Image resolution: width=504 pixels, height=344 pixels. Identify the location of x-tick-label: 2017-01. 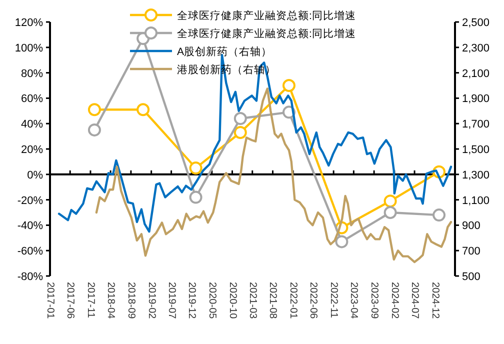
(50, 301).